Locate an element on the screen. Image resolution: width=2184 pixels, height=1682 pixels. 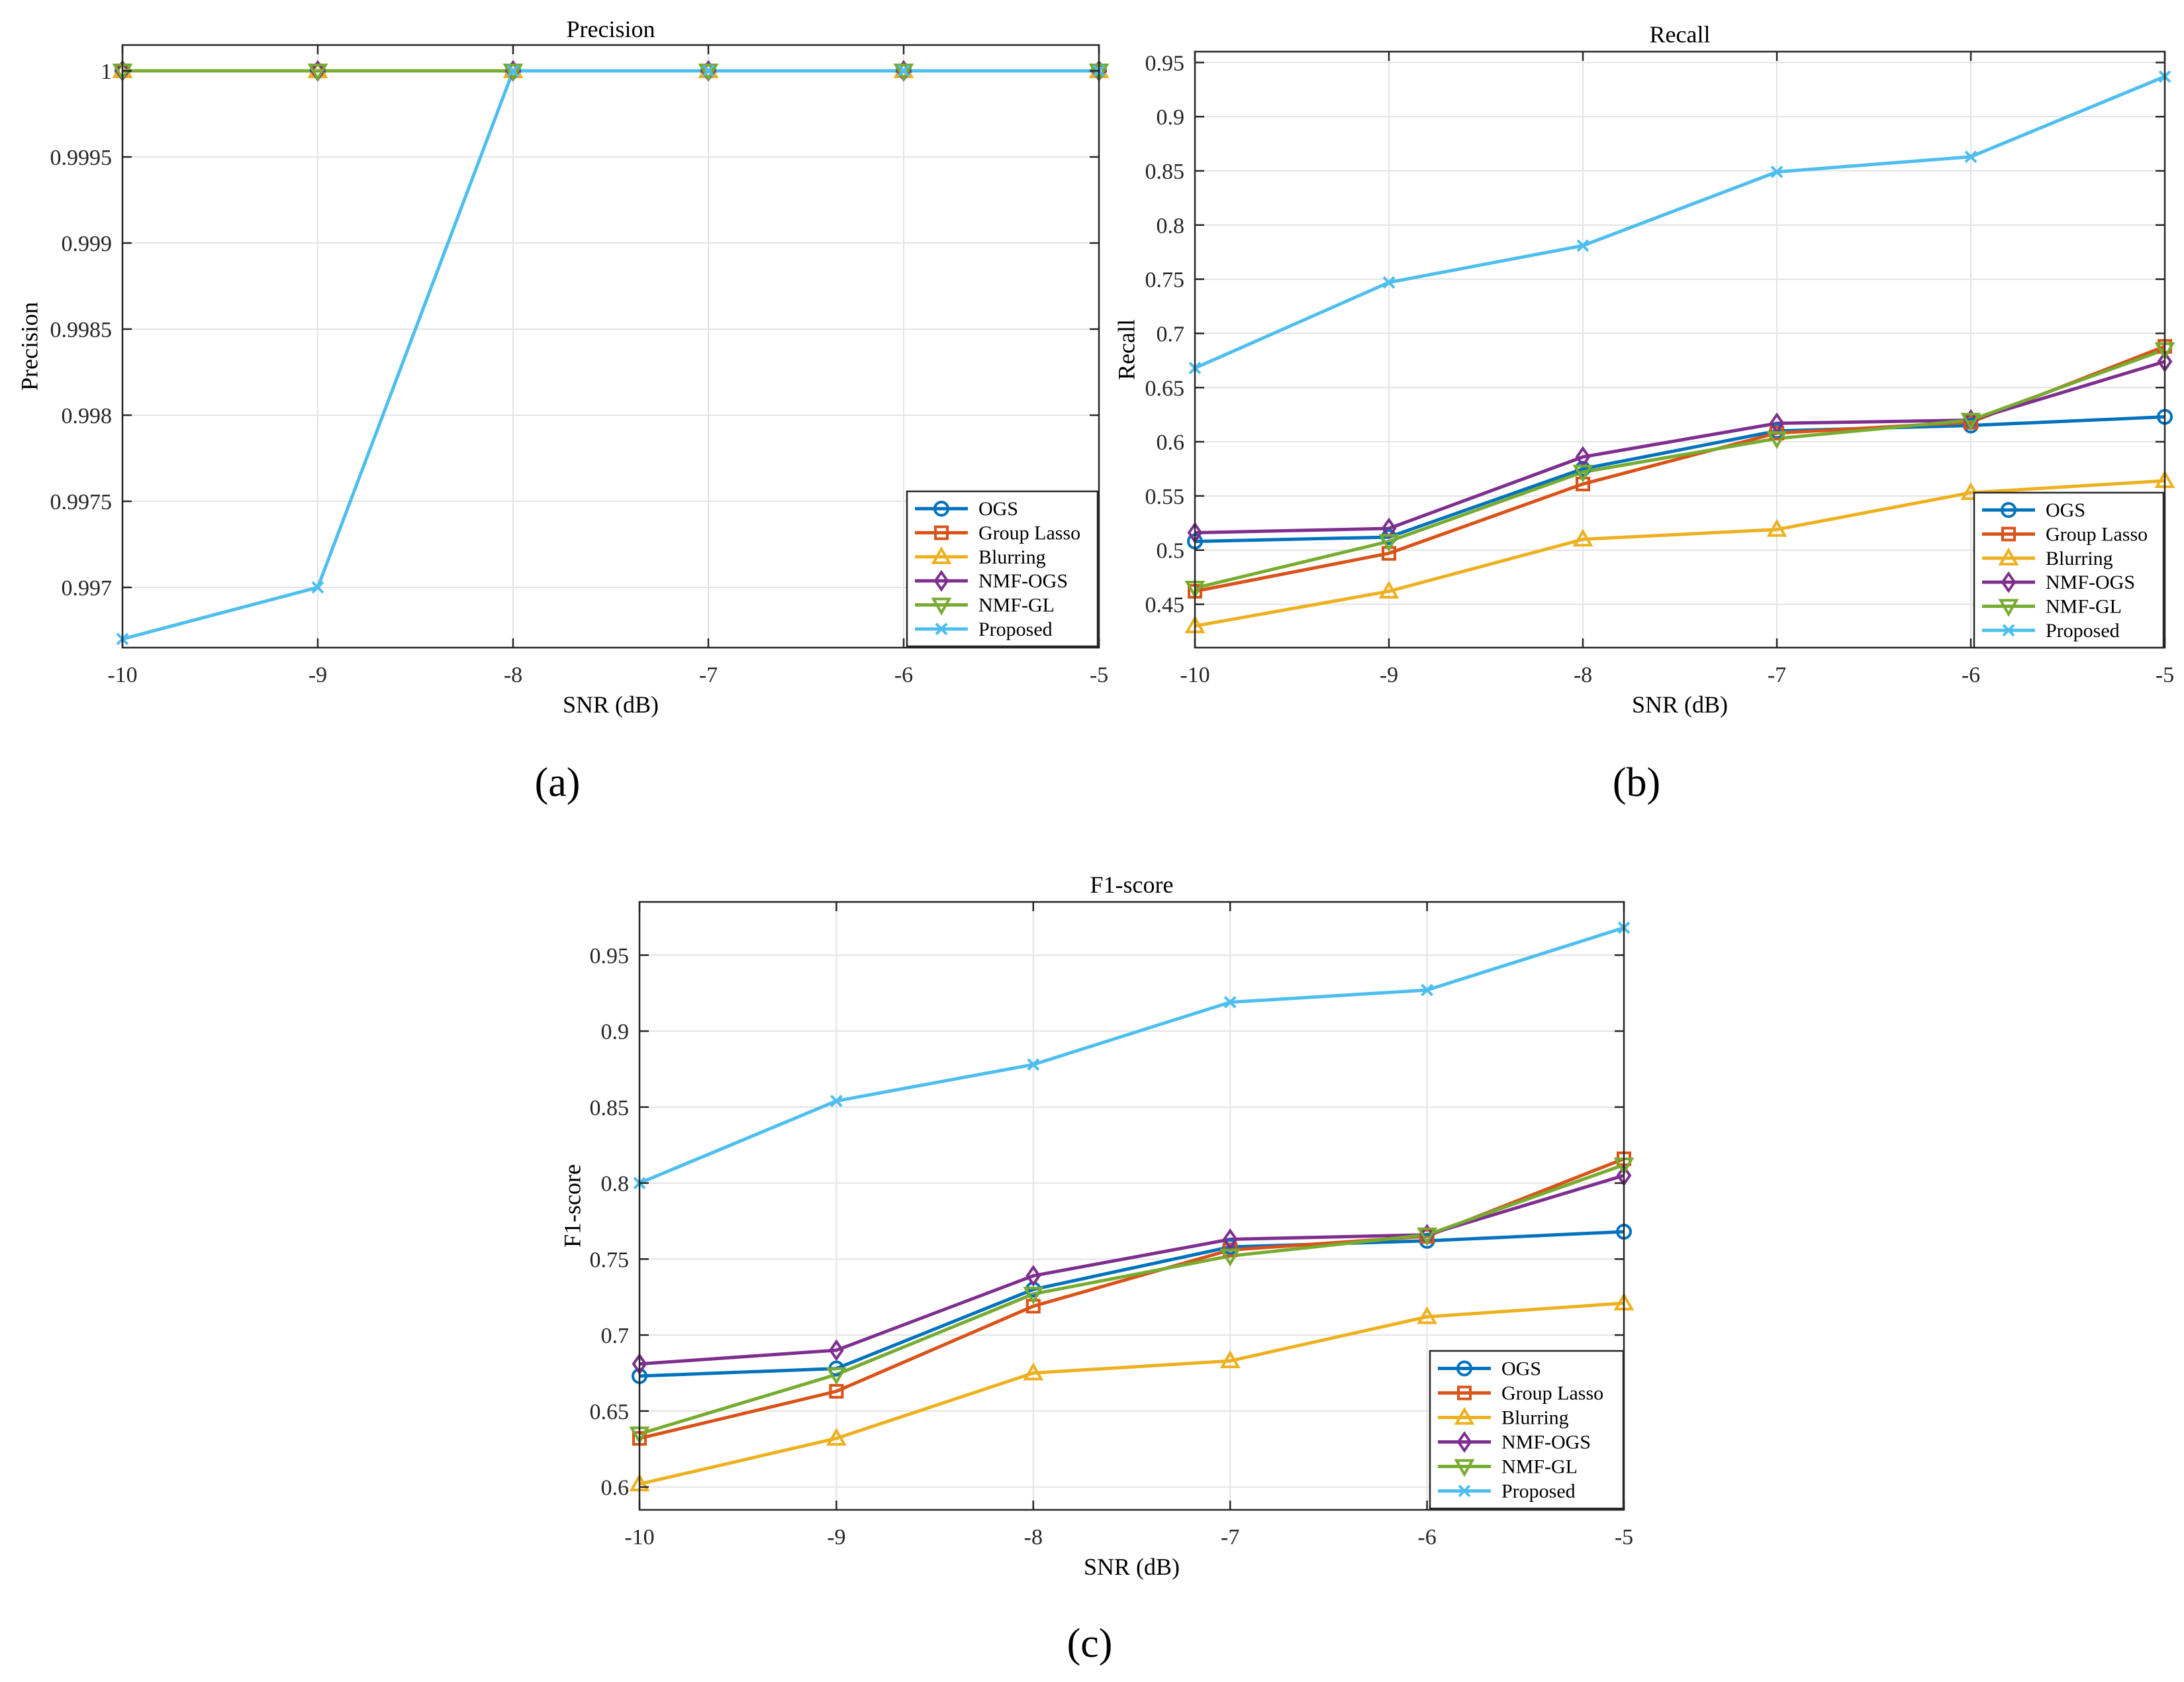
legend-box is located at coordinates (1527, 1430).